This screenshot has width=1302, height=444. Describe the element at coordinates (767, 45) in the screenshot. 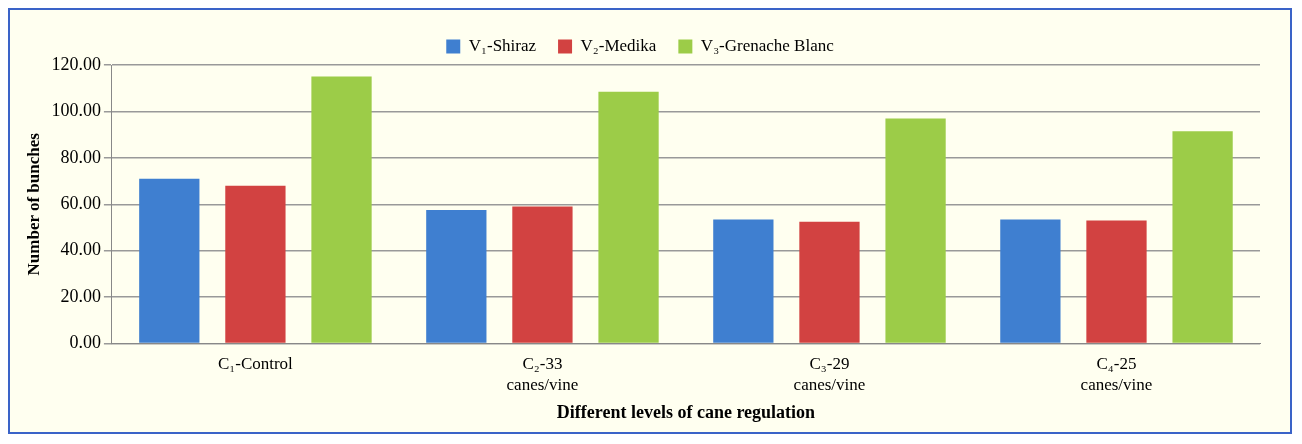

I see `legend-label: V₃-Grenache Blanc` at that location.